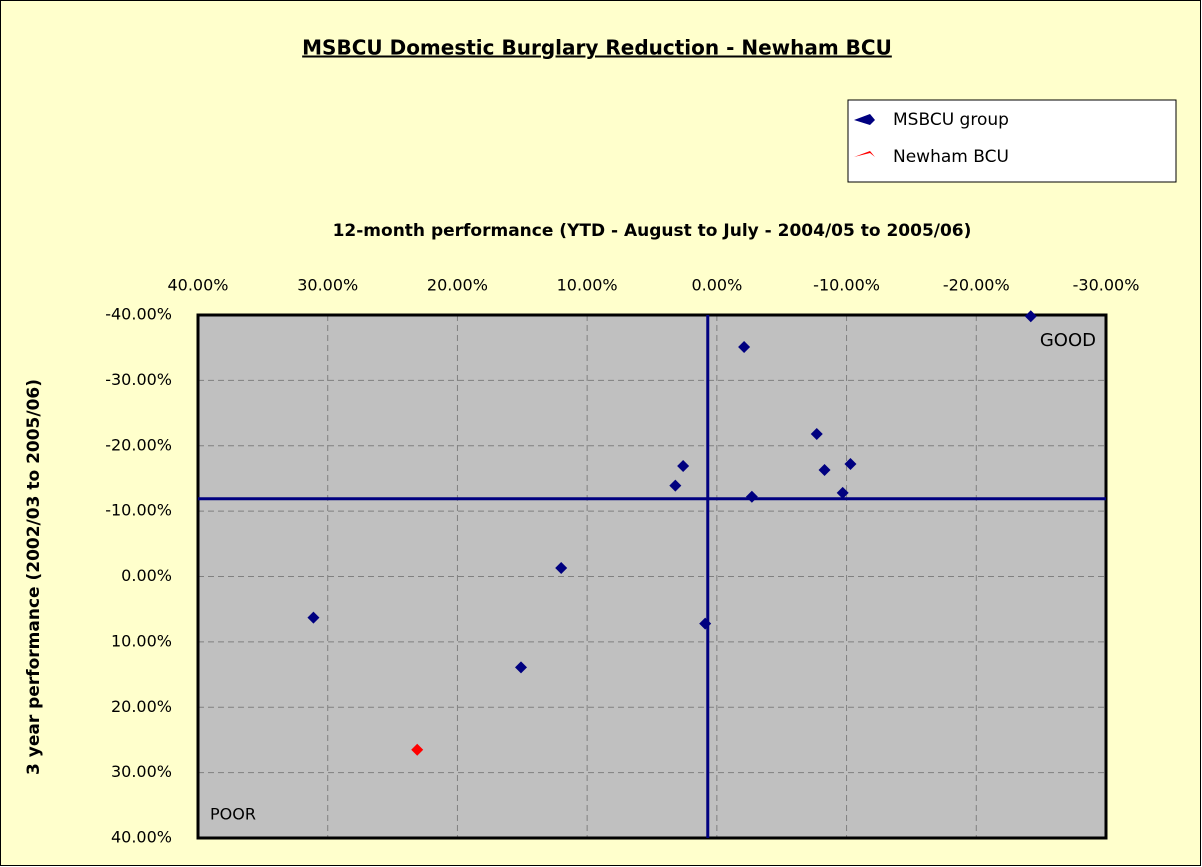  I want to click on legend-box, so click(1012, 141).